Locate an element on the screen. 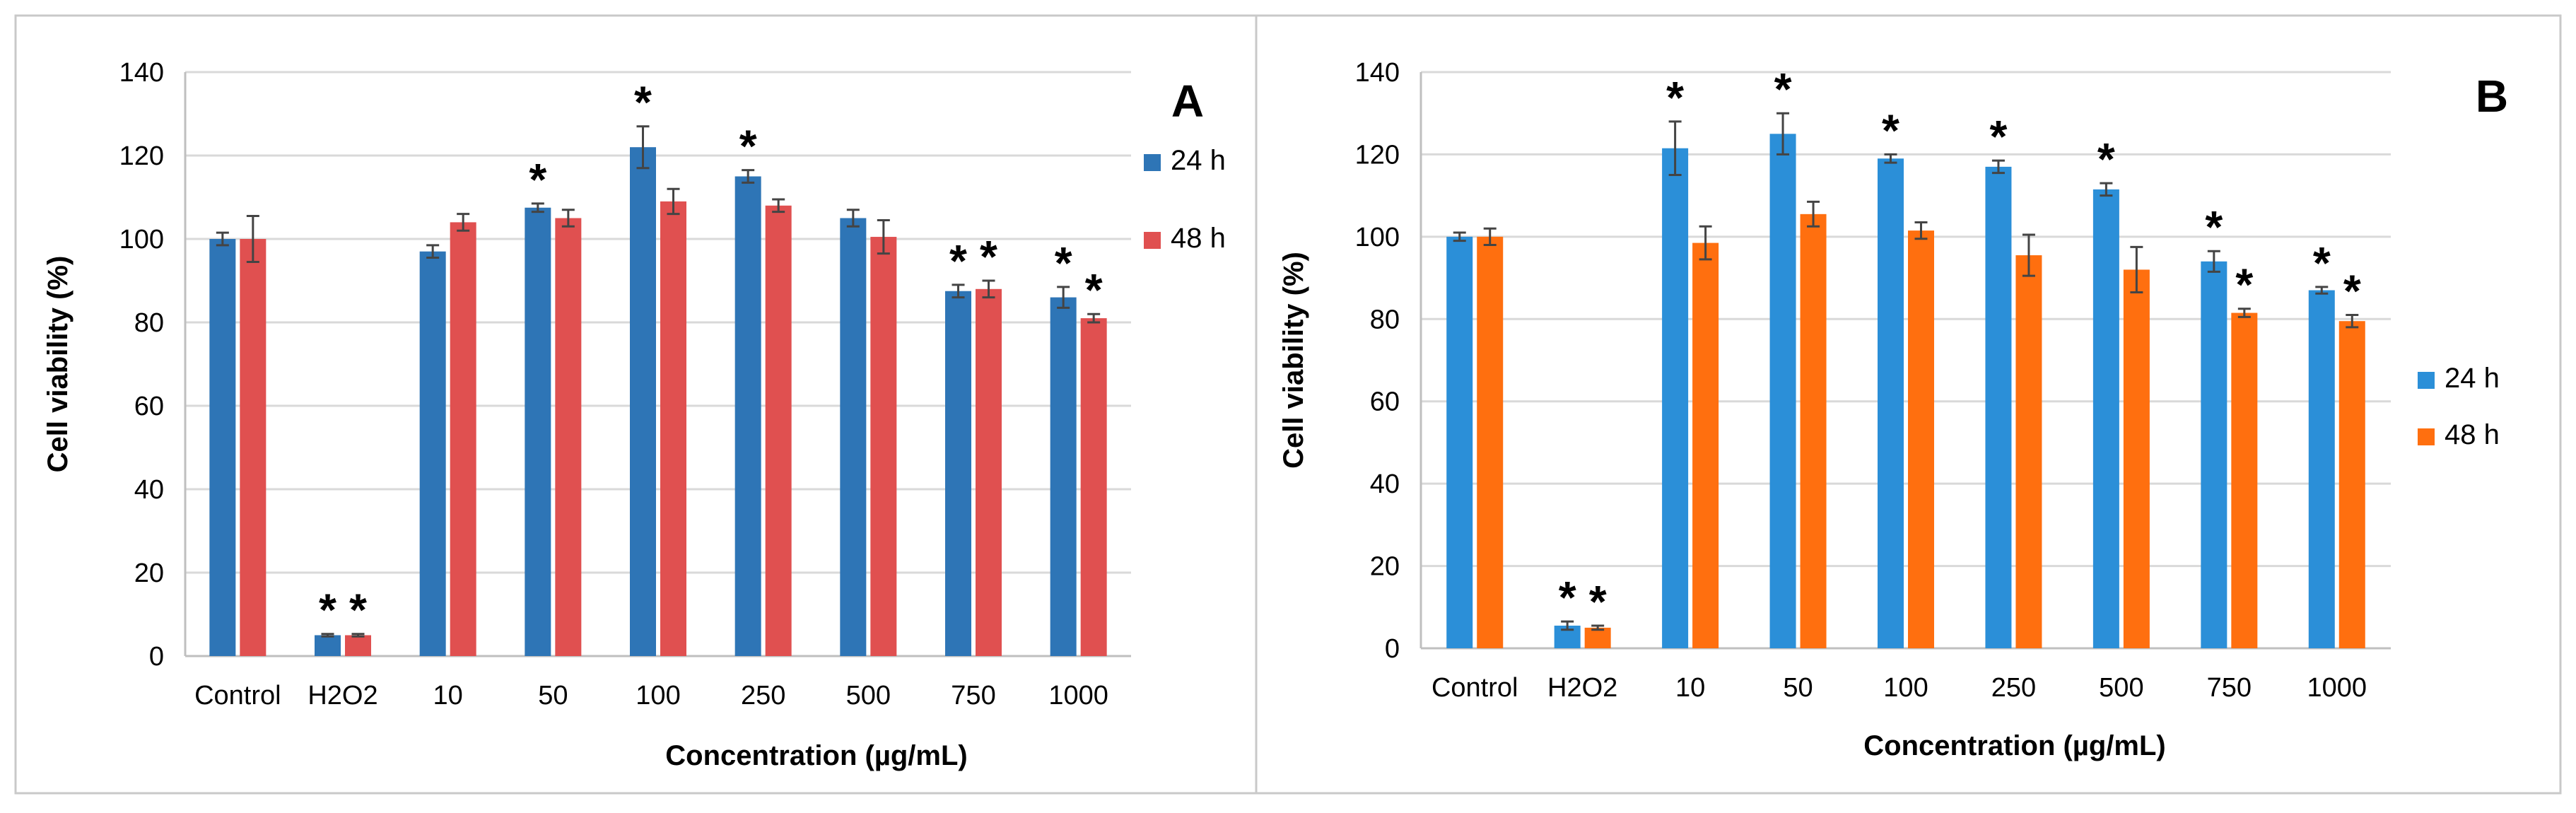 The width and height of the screenshot is (2576, 813). panel-label: B is located at coordinates (2492, 96).